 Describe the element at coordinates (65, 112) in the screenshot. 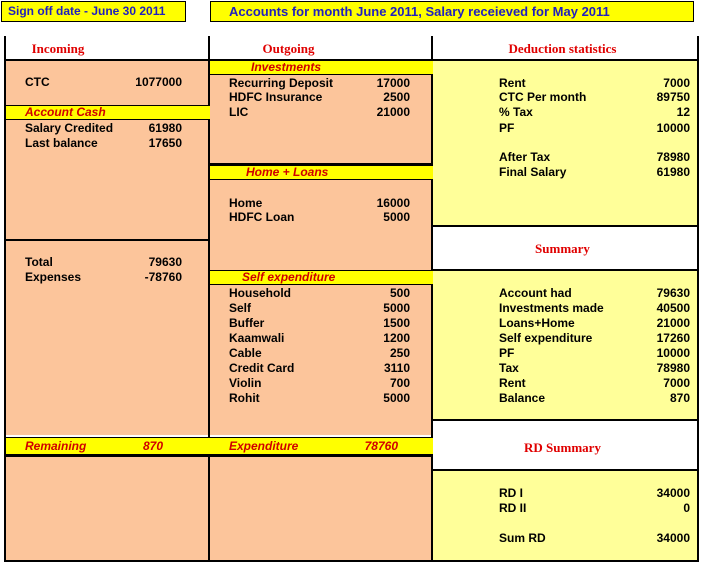

I see `account-cash-band-label: Account Cash` at that location.